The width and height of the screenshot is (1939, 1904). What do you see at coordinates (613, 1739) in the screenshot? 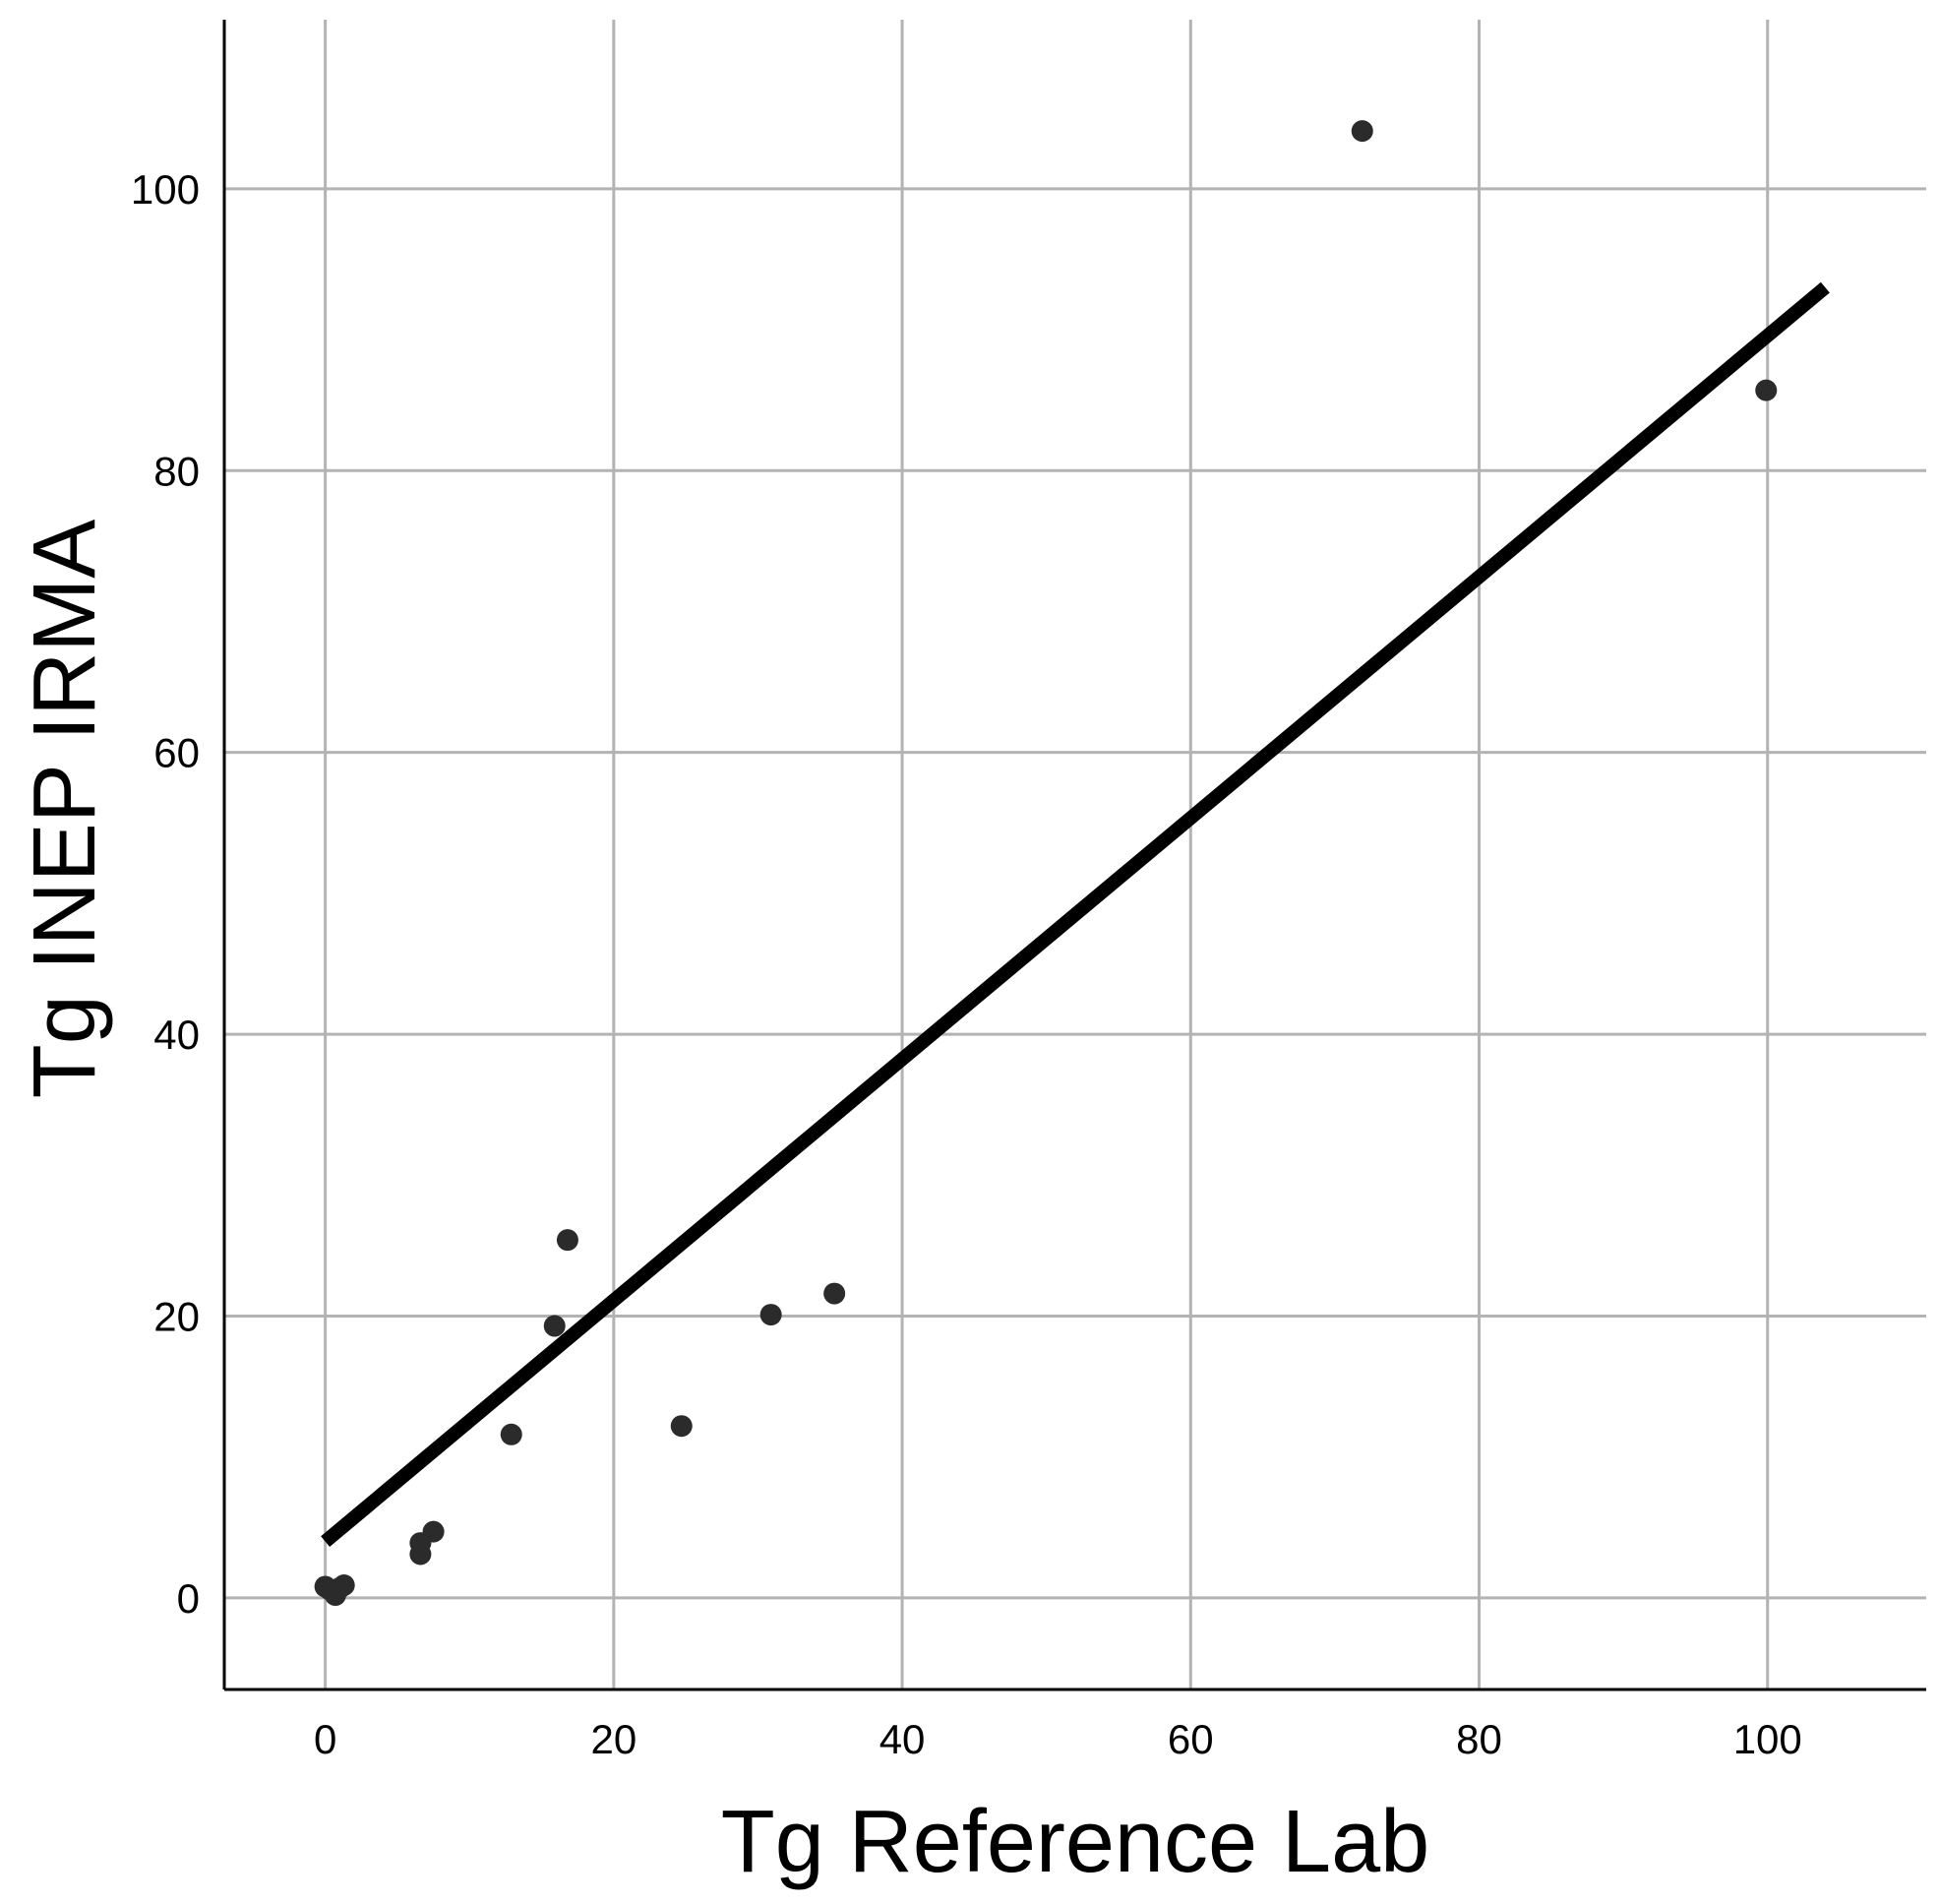
I see `x-tick-label: 20` at bounding box center [613, 1739].